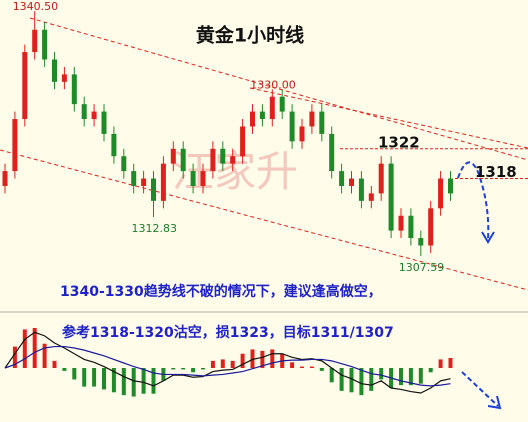 The height and width of the screenshot is (422, 528). Describe the element at coordinates (480, 389) in the screenshot. I see `forecast-arrow` at that location.